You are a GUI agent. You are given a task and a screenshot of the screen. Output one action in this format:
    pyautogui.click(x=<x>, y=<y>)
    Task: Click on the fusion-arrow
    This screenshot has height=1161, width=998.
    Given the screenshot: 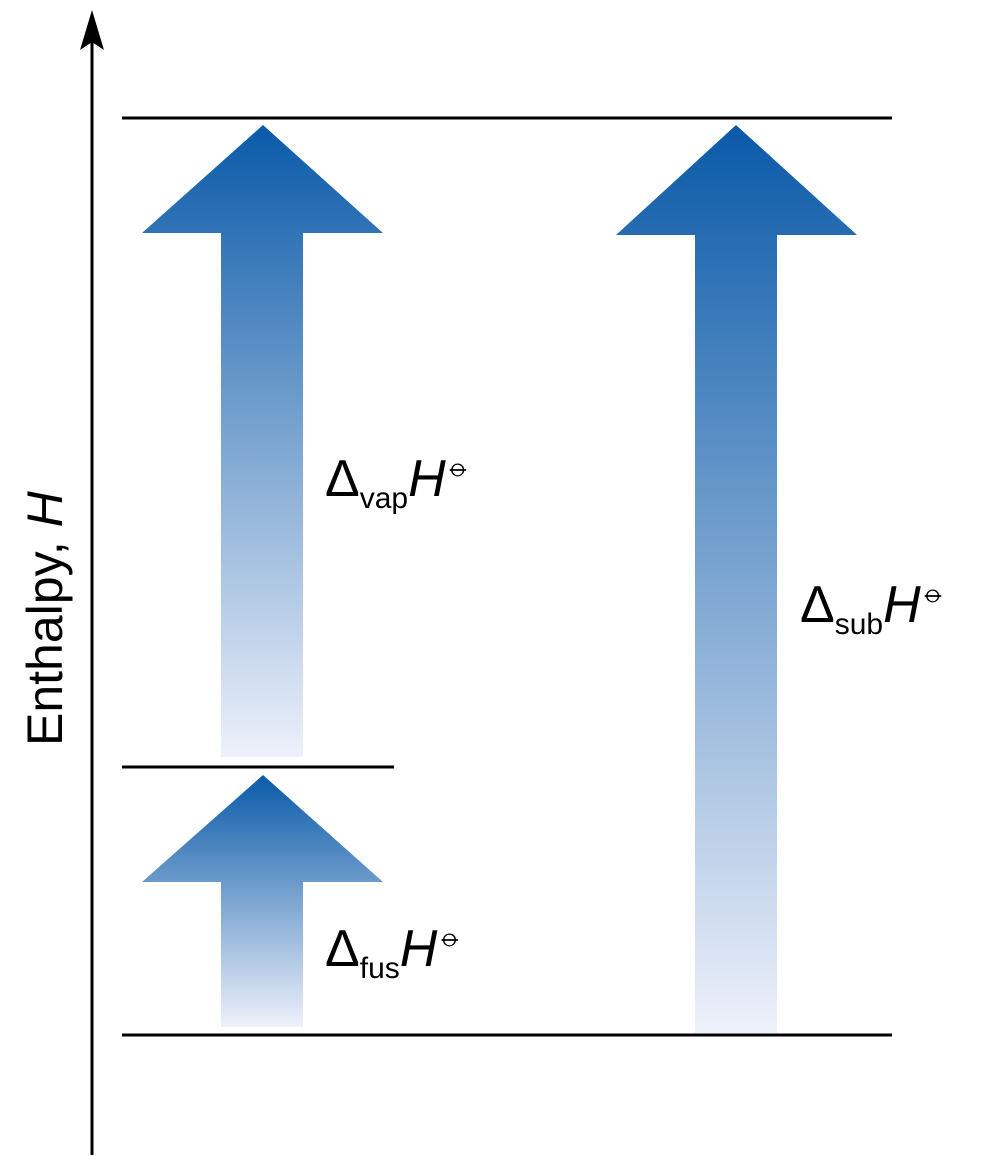 What is the action you would take?
    pyautogui.click(x=262, y=901)
    